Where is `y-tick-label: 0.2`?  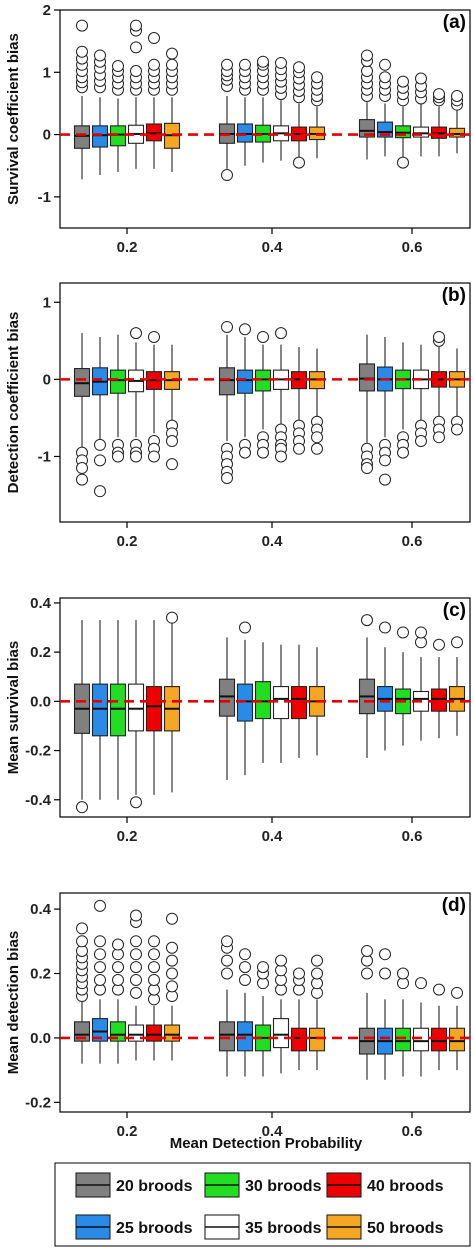 y-tick-label: 0.2 is located at coordinates (40, 652).